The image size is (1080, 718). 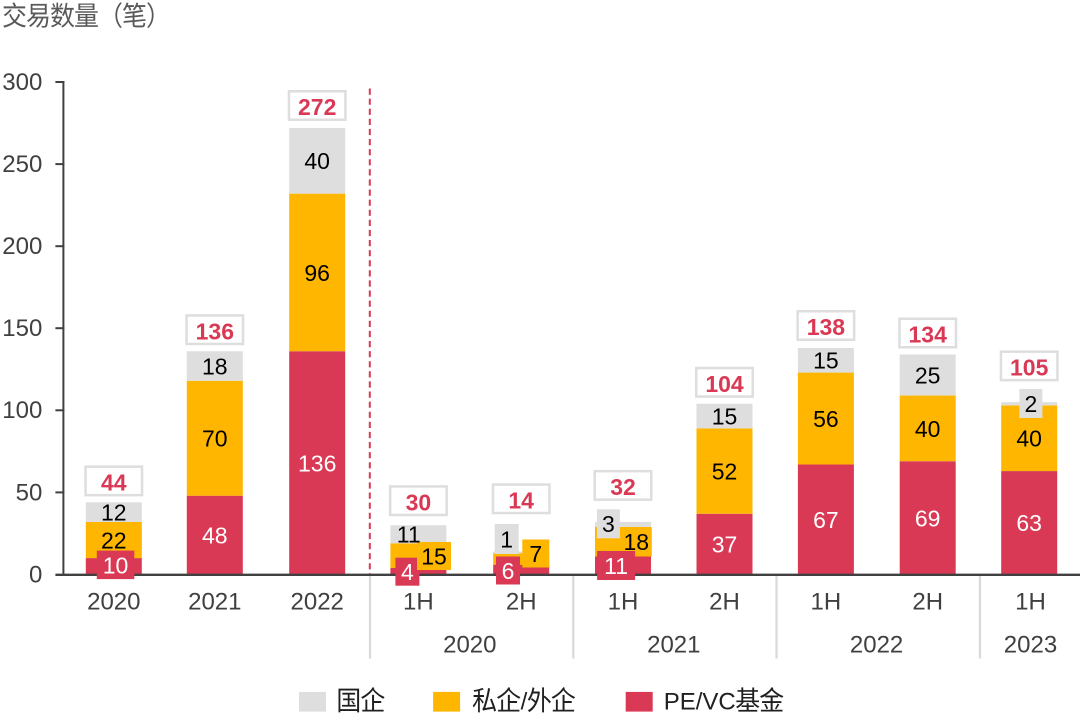 I want to click on svg-text: 14, so click(x=521, y=501).